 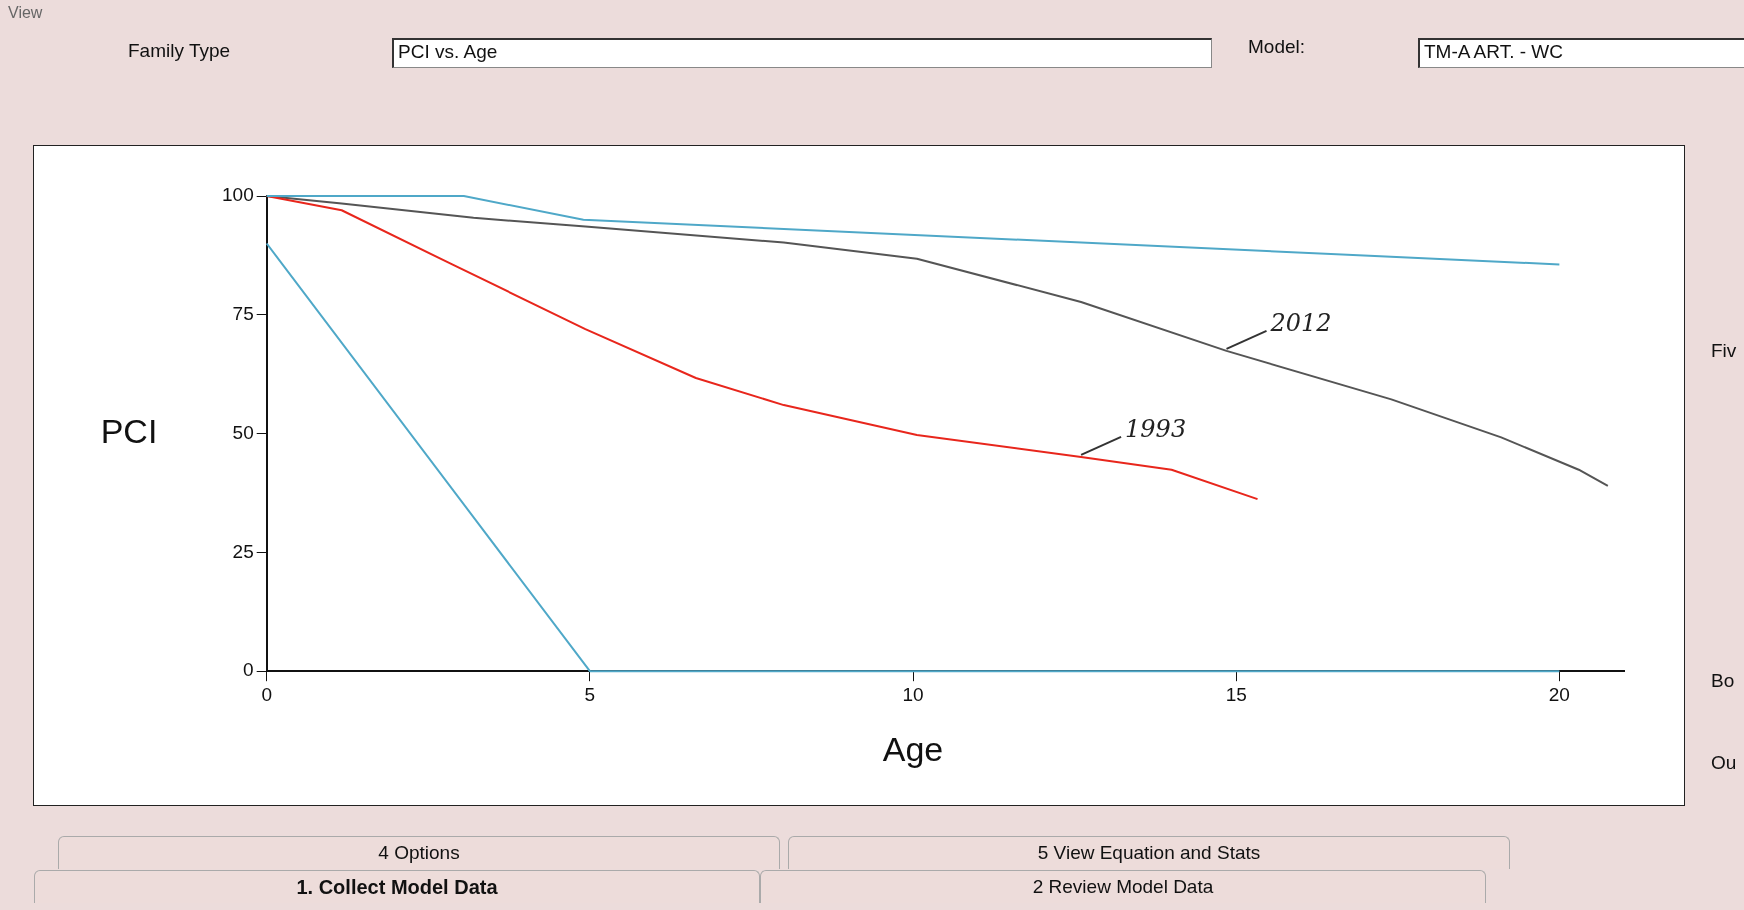 I want to click on x-tick-label: 10, so click(x=913, y=694).